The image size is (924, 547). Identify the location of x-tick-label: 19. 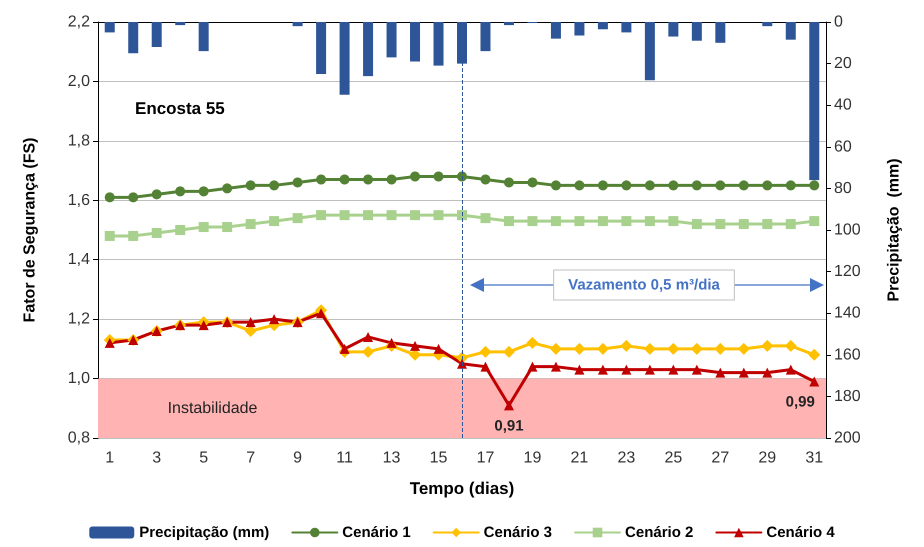
(533, 458).